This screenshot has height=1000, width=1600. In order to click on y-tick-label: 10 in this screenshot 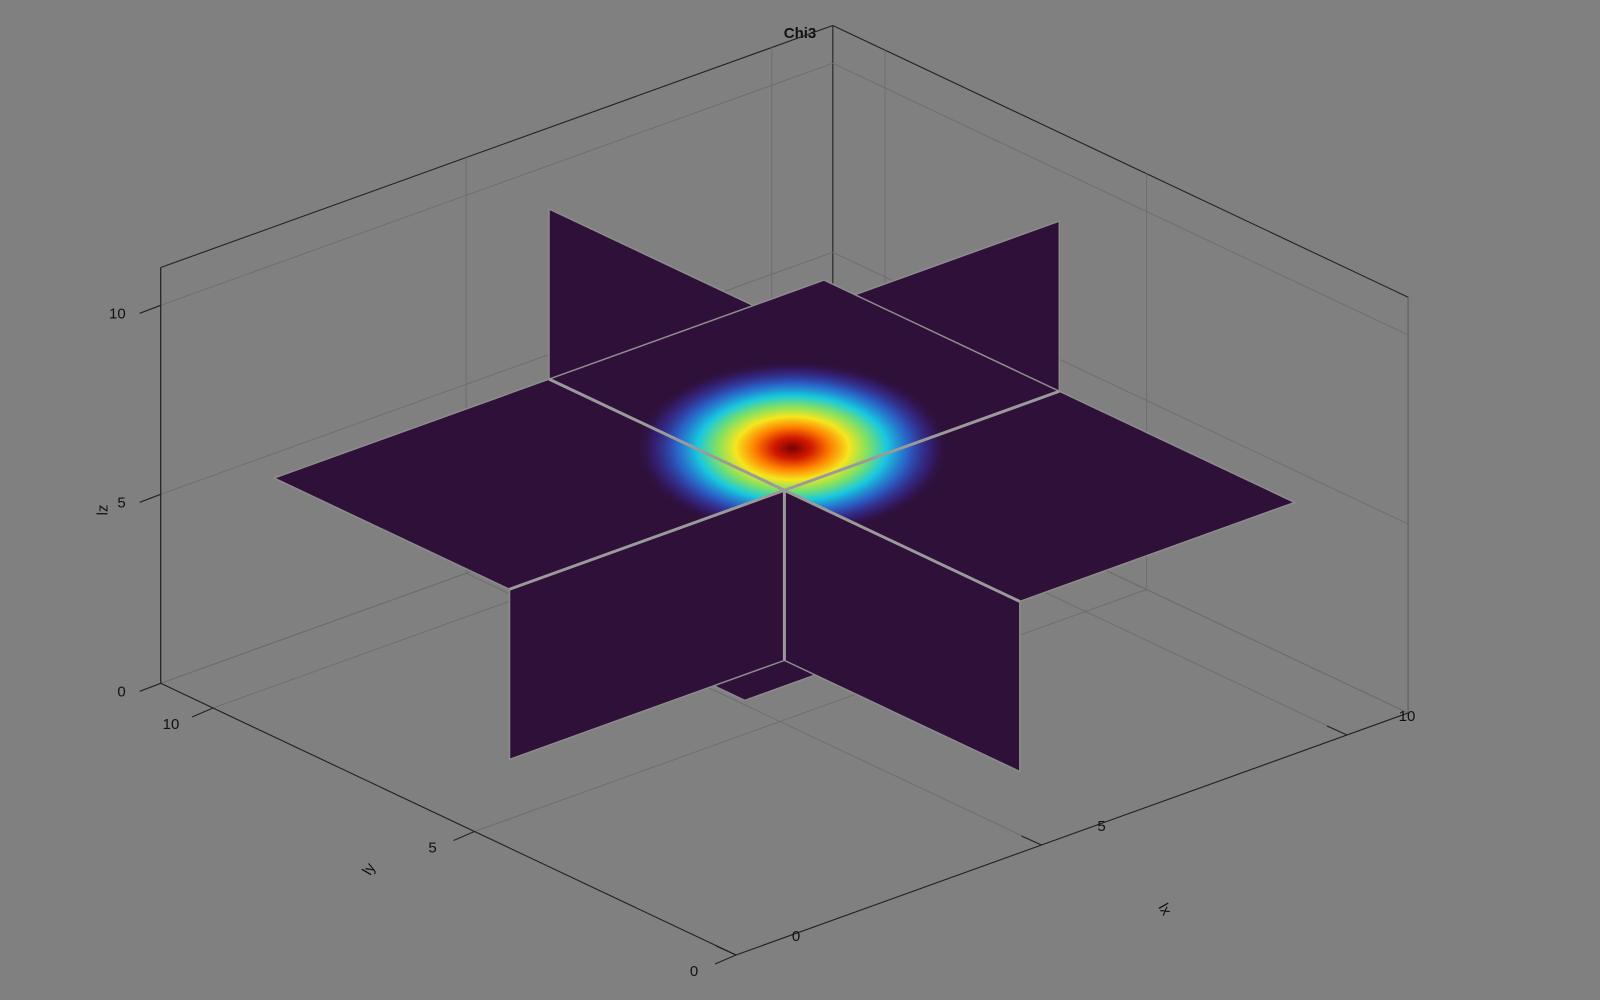, I will do `click(171, 724)`.